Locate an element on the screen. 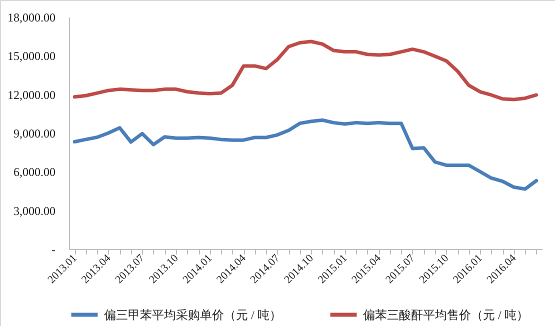 This screenshot has height=328, width=557. legend-label: 偏三甲苯平均采购单价（元 / 吨） is located at coordinates (193, 315).